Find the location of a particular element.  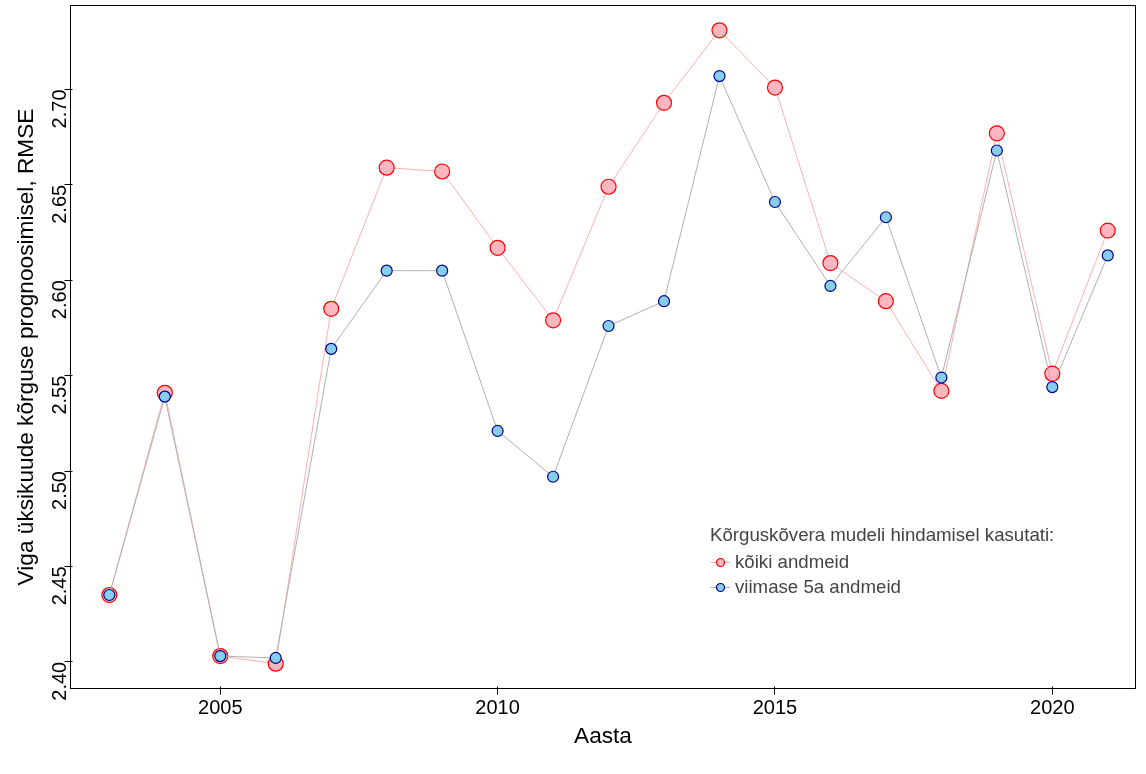

legend-label: viimase 5a andmeid is located at coordinates (818, 587).